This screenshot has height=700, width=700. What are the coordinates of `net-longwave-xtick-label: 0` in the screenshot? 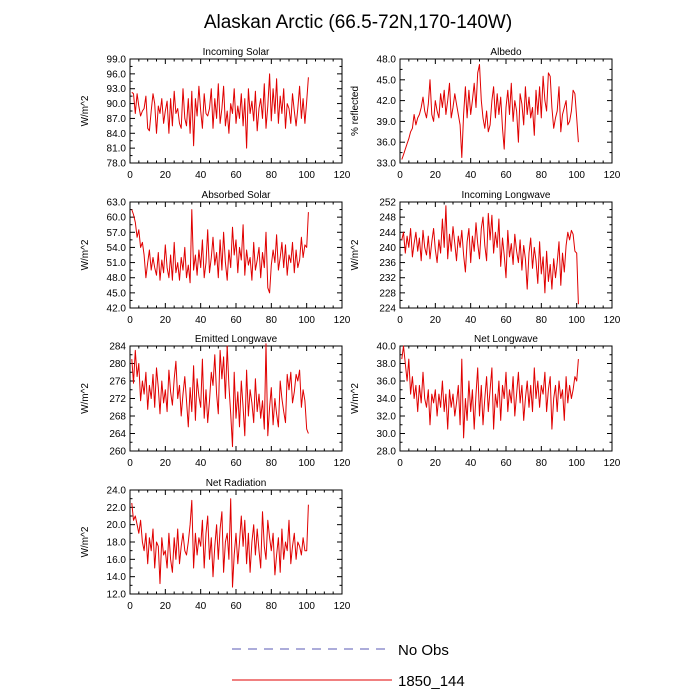 It's located at (400, 463).